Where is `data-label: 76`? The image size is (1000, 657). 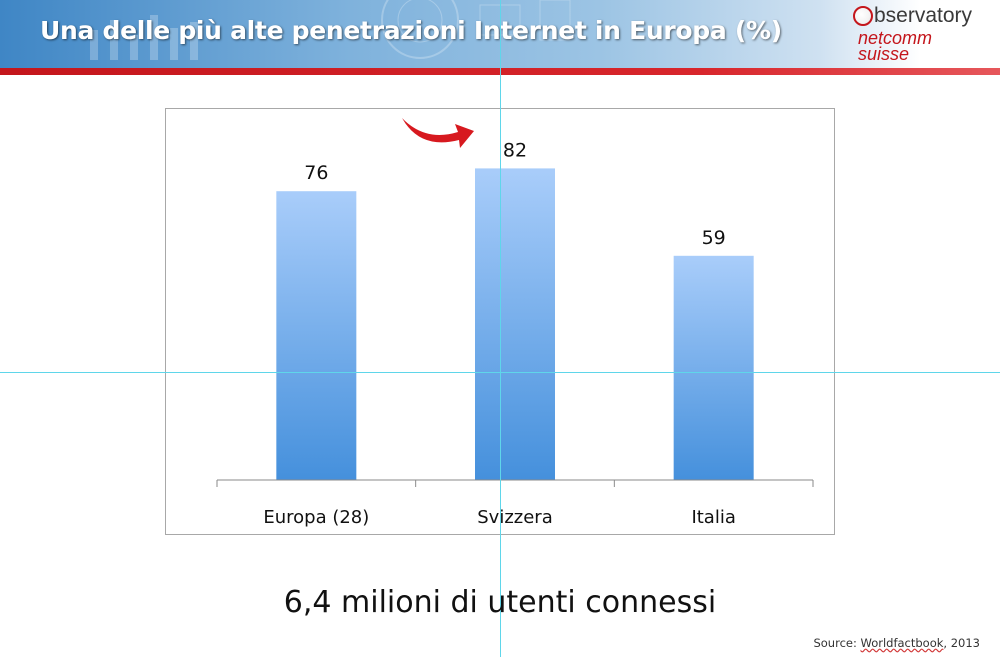 data-label: 76 is located at coordinates (316, 173).